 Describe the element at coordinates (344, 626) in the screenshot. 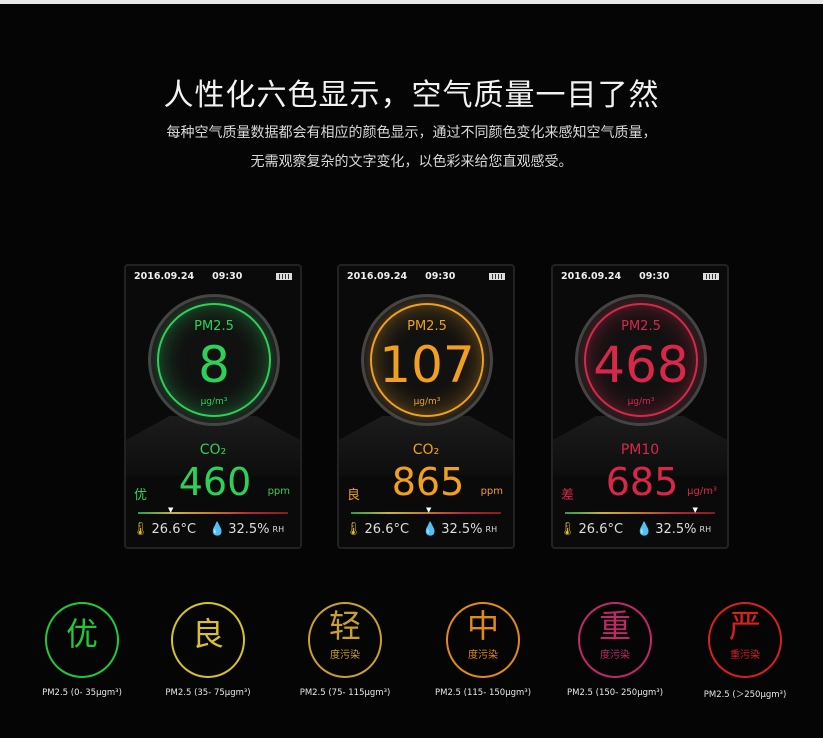

I see `level-char: 轻` at that location.